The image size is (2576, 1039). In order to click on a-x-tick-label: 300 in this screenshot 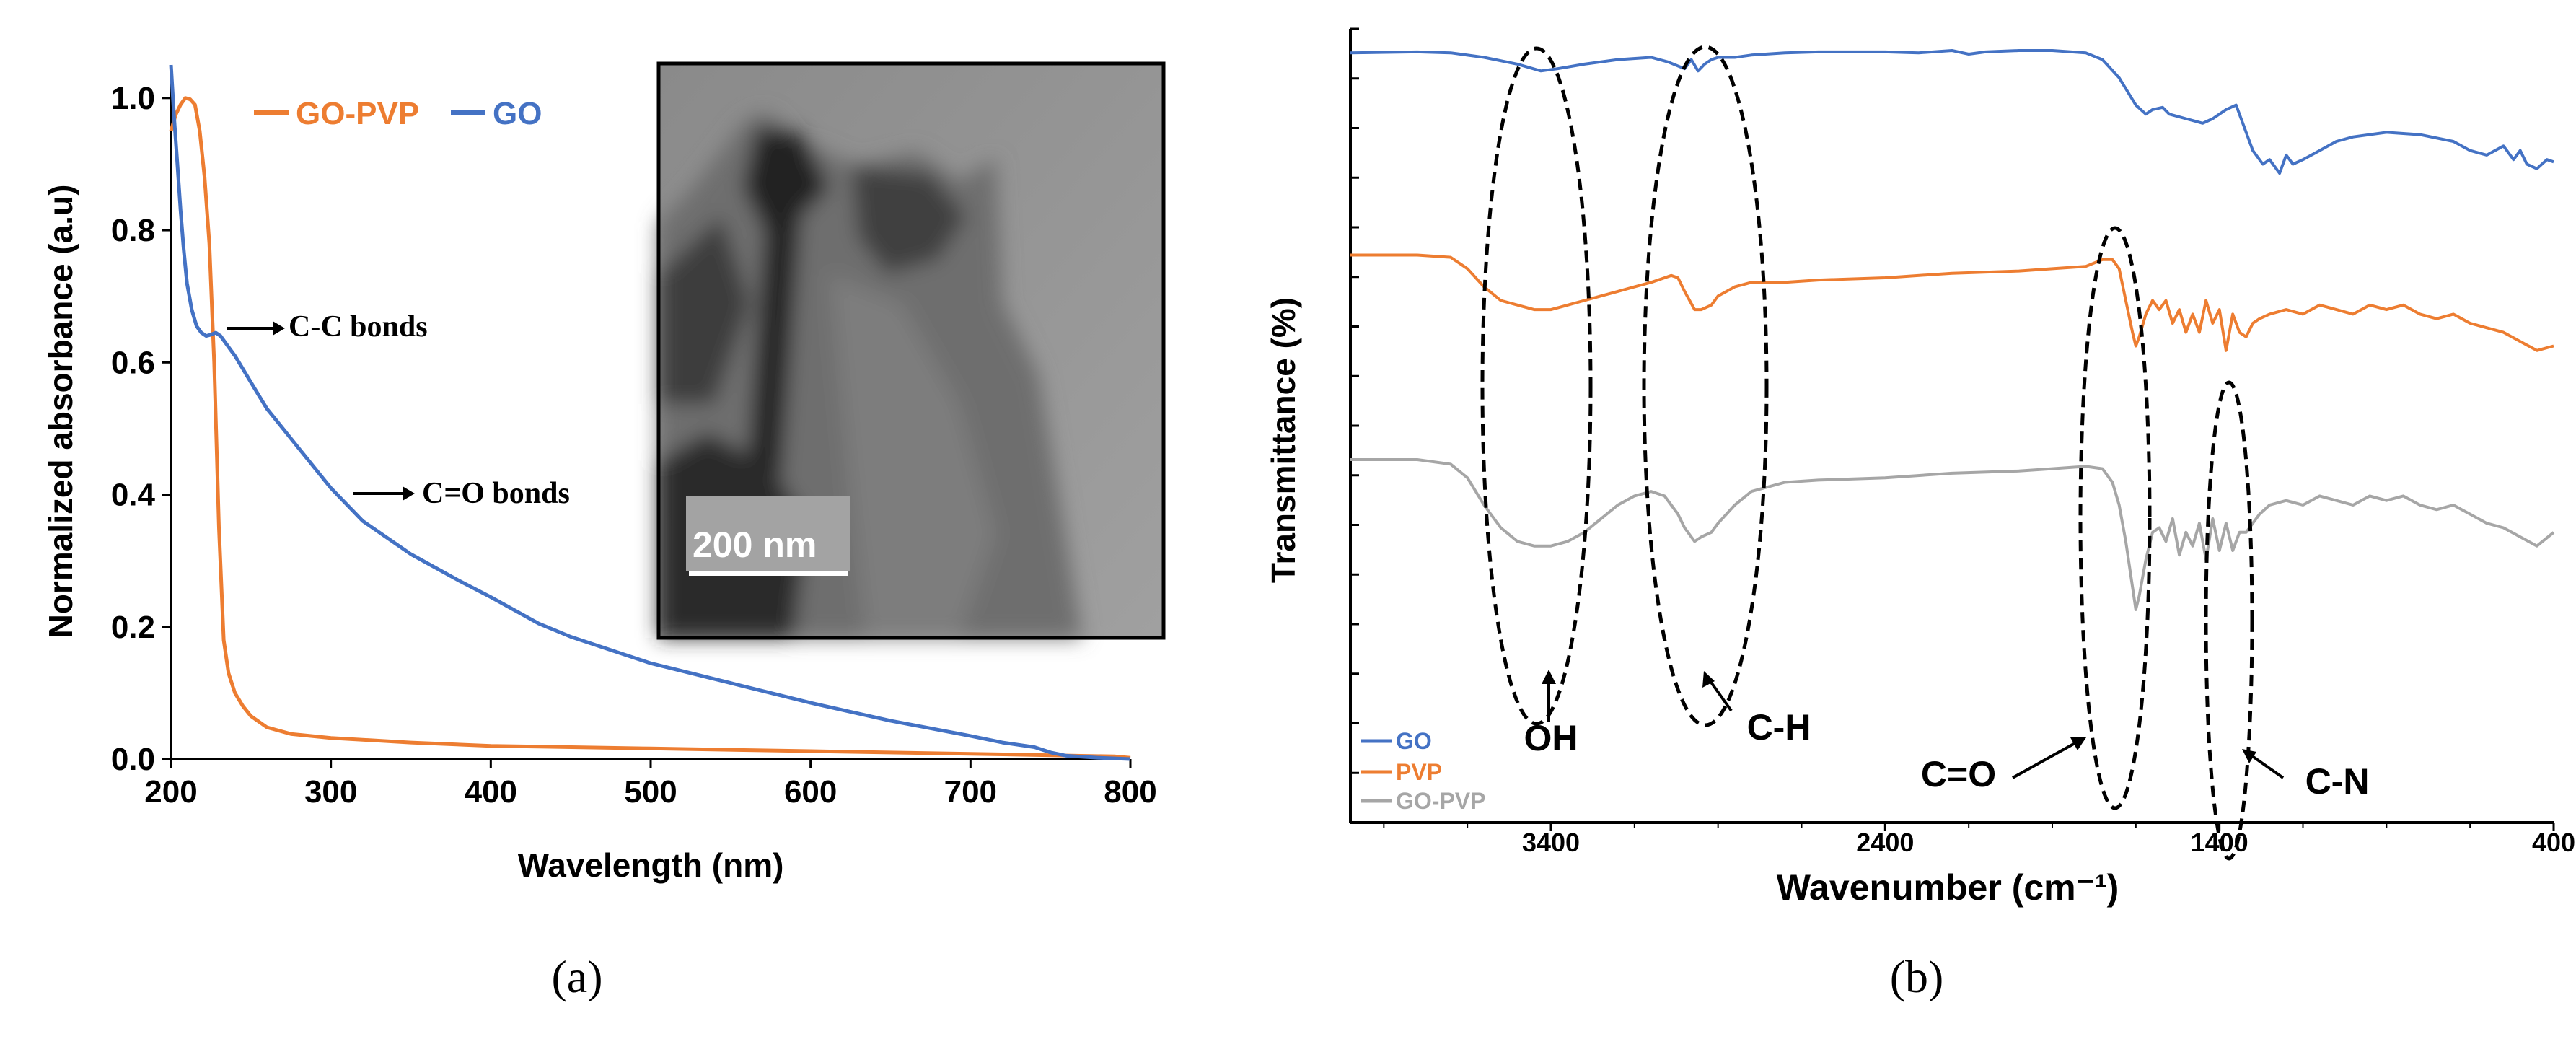, I will do `click(330, 792)`.